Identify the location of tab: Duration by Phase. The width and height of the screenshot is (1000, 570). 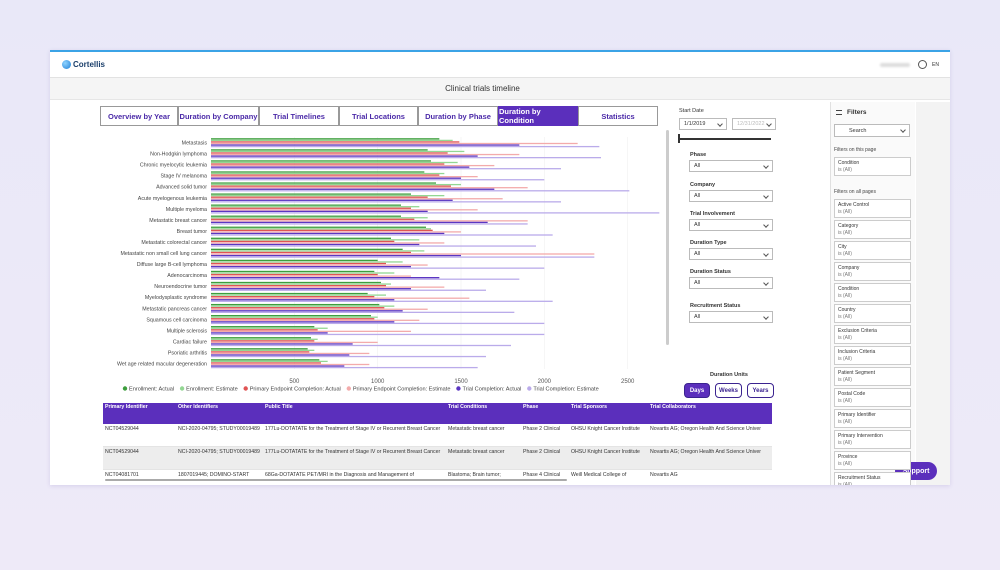
(458, 116).